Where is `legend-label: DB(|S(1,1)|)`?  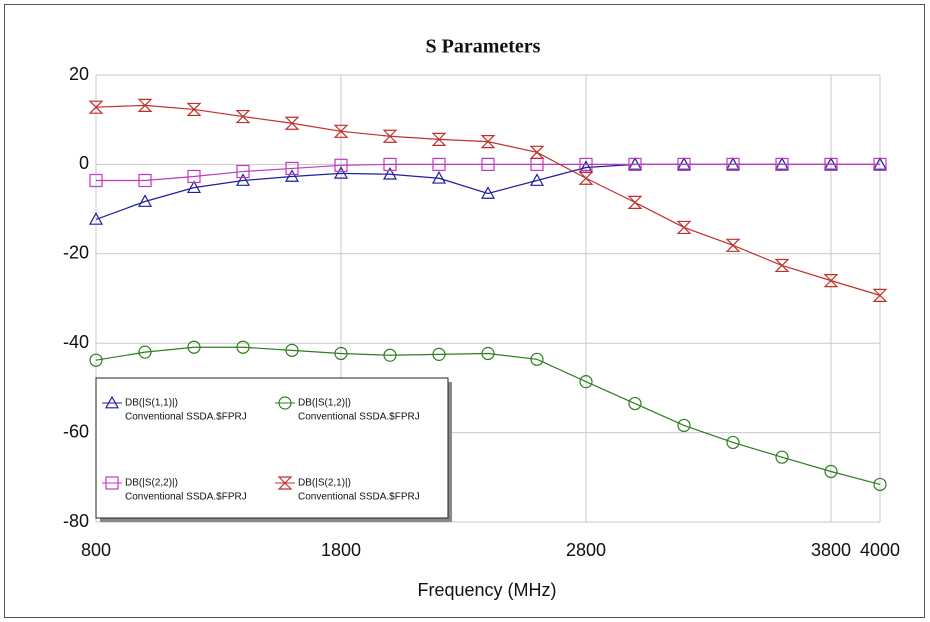 legend-label: DB(|S(1,1)|) is located at coordinates (151, 403).